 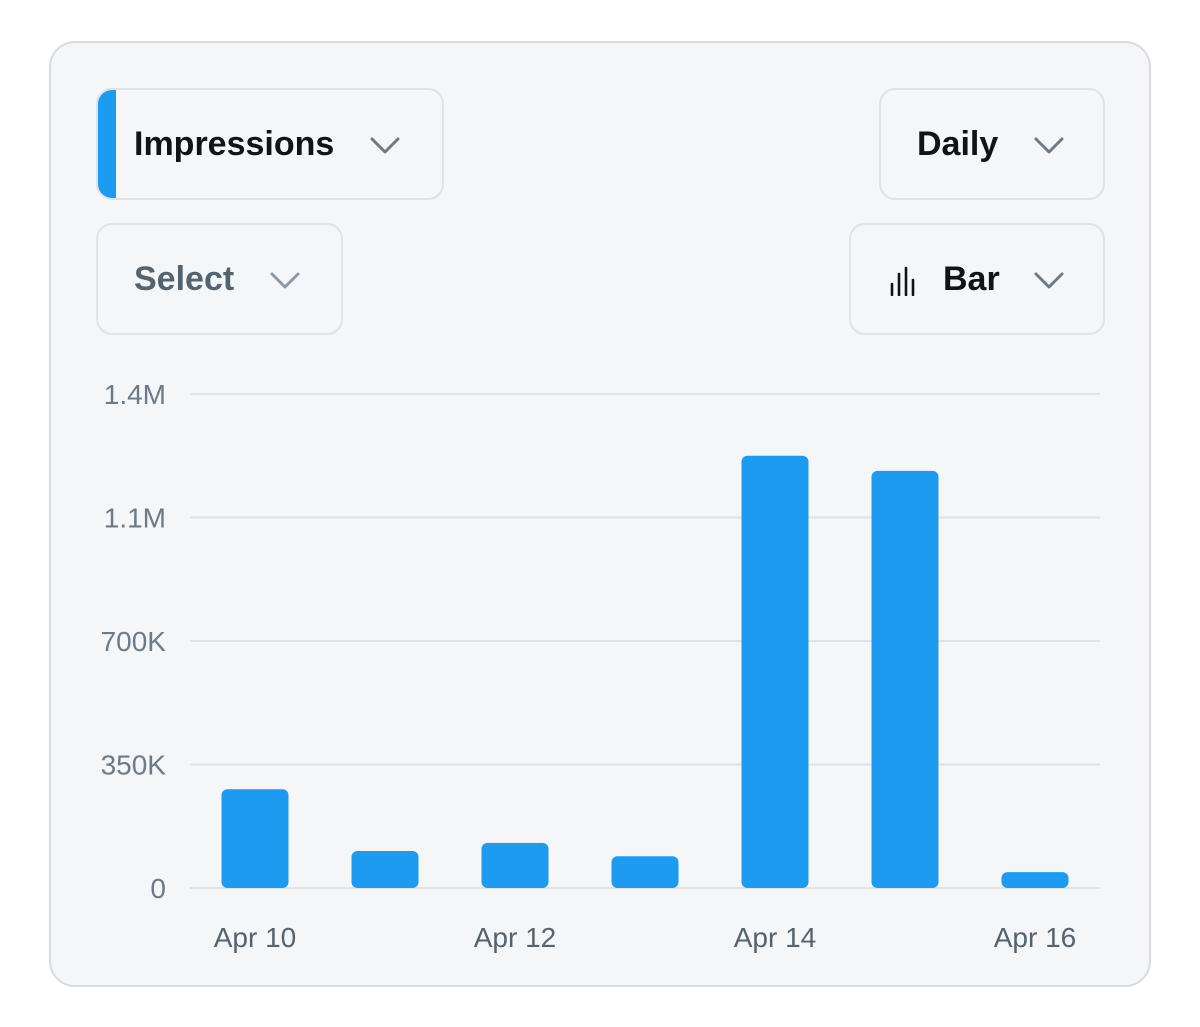 What do you see at coordinates (134, 765) in the screenshot?
I see `y-tick-label: 350K` at bounding box center [134, 765].